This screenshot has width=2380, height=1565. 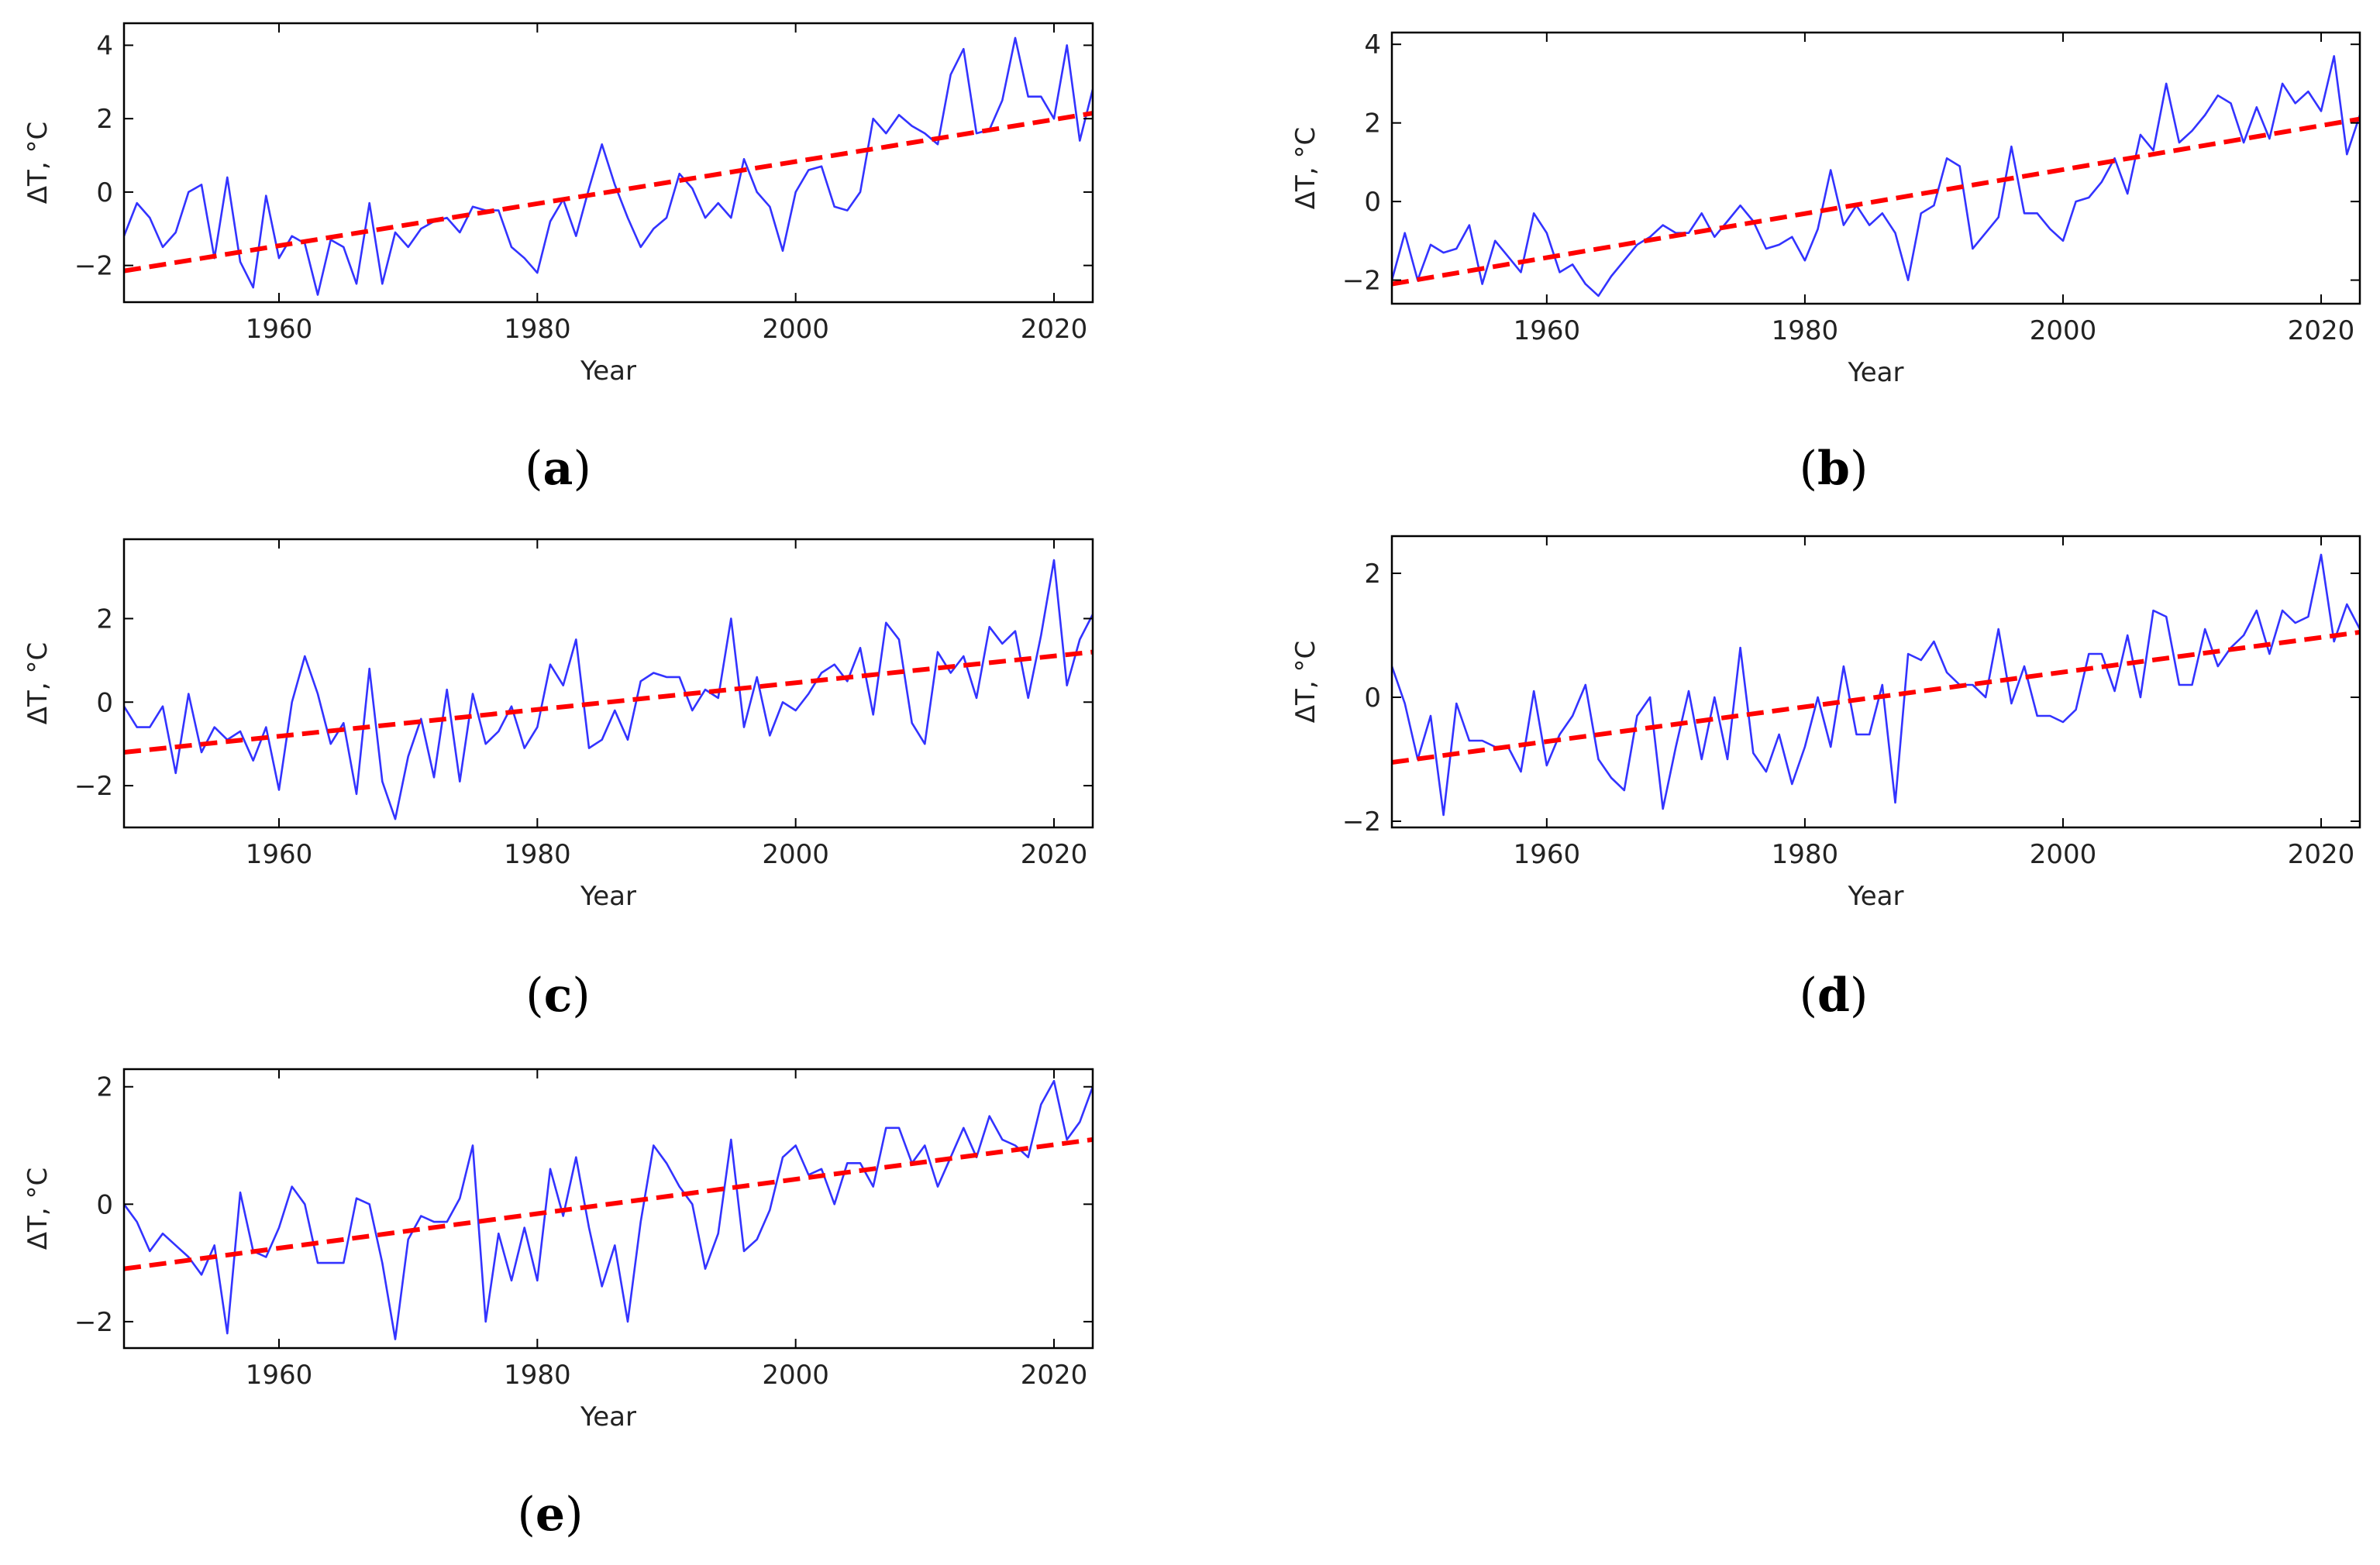 I want to click on x-tick-label-d: 1960, so click(x=1548, y=854).